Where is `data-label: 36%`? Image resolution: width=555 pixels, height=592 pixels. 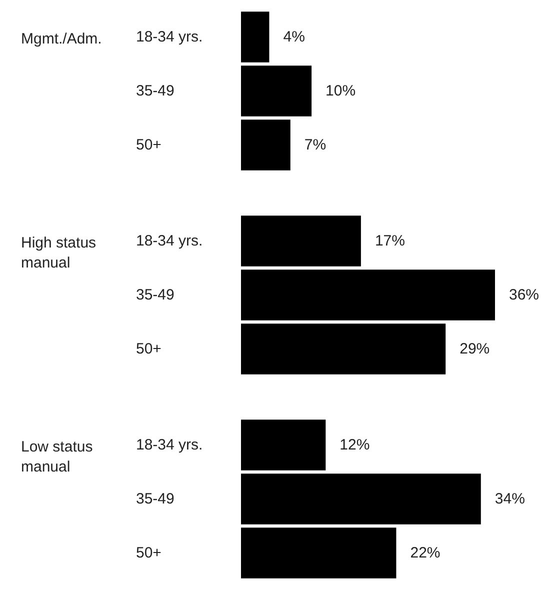 data-label: 36% is located at coordinates (524, 295).